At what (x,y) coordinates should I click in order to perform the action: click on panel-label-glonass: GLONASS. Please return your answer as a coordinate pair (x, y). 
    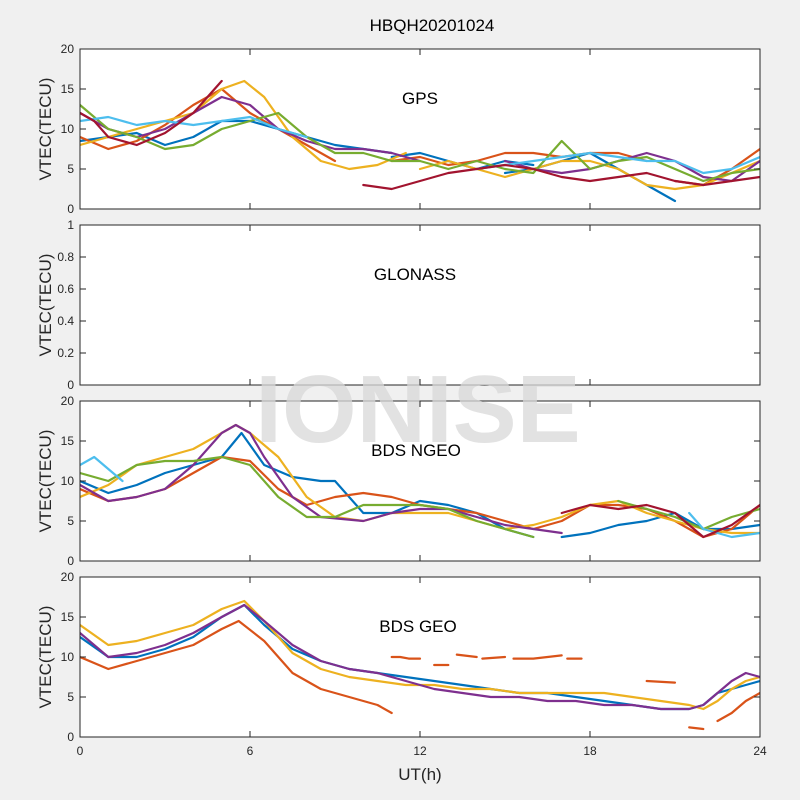
    Looking at the image, I should click on (415, 274).